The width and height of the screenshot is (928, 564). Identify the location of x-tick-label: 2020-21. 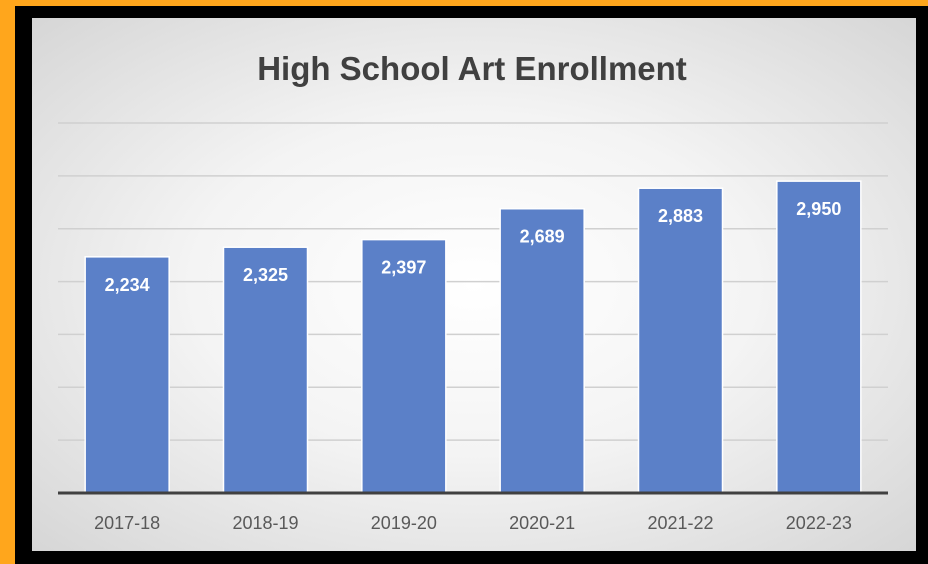
(542, 523).